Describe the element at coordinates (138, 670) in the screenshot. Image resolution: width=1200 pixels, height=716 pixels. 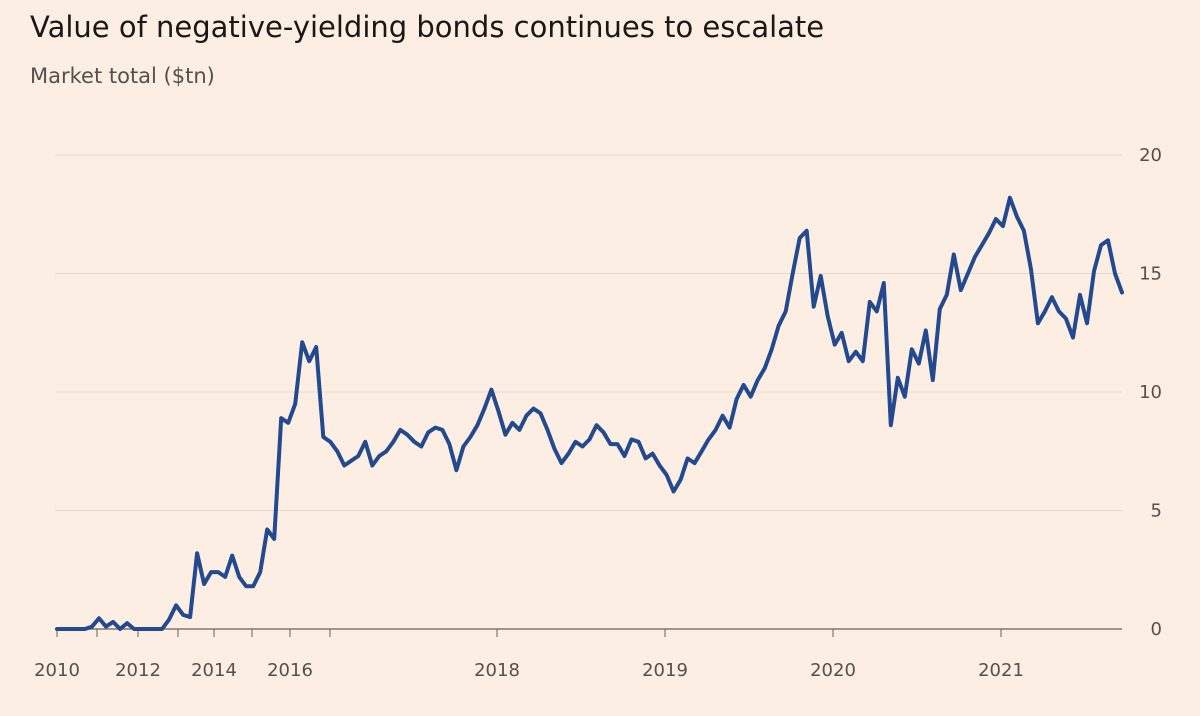
I see `x-tick-label-2012: 2012` at that location.